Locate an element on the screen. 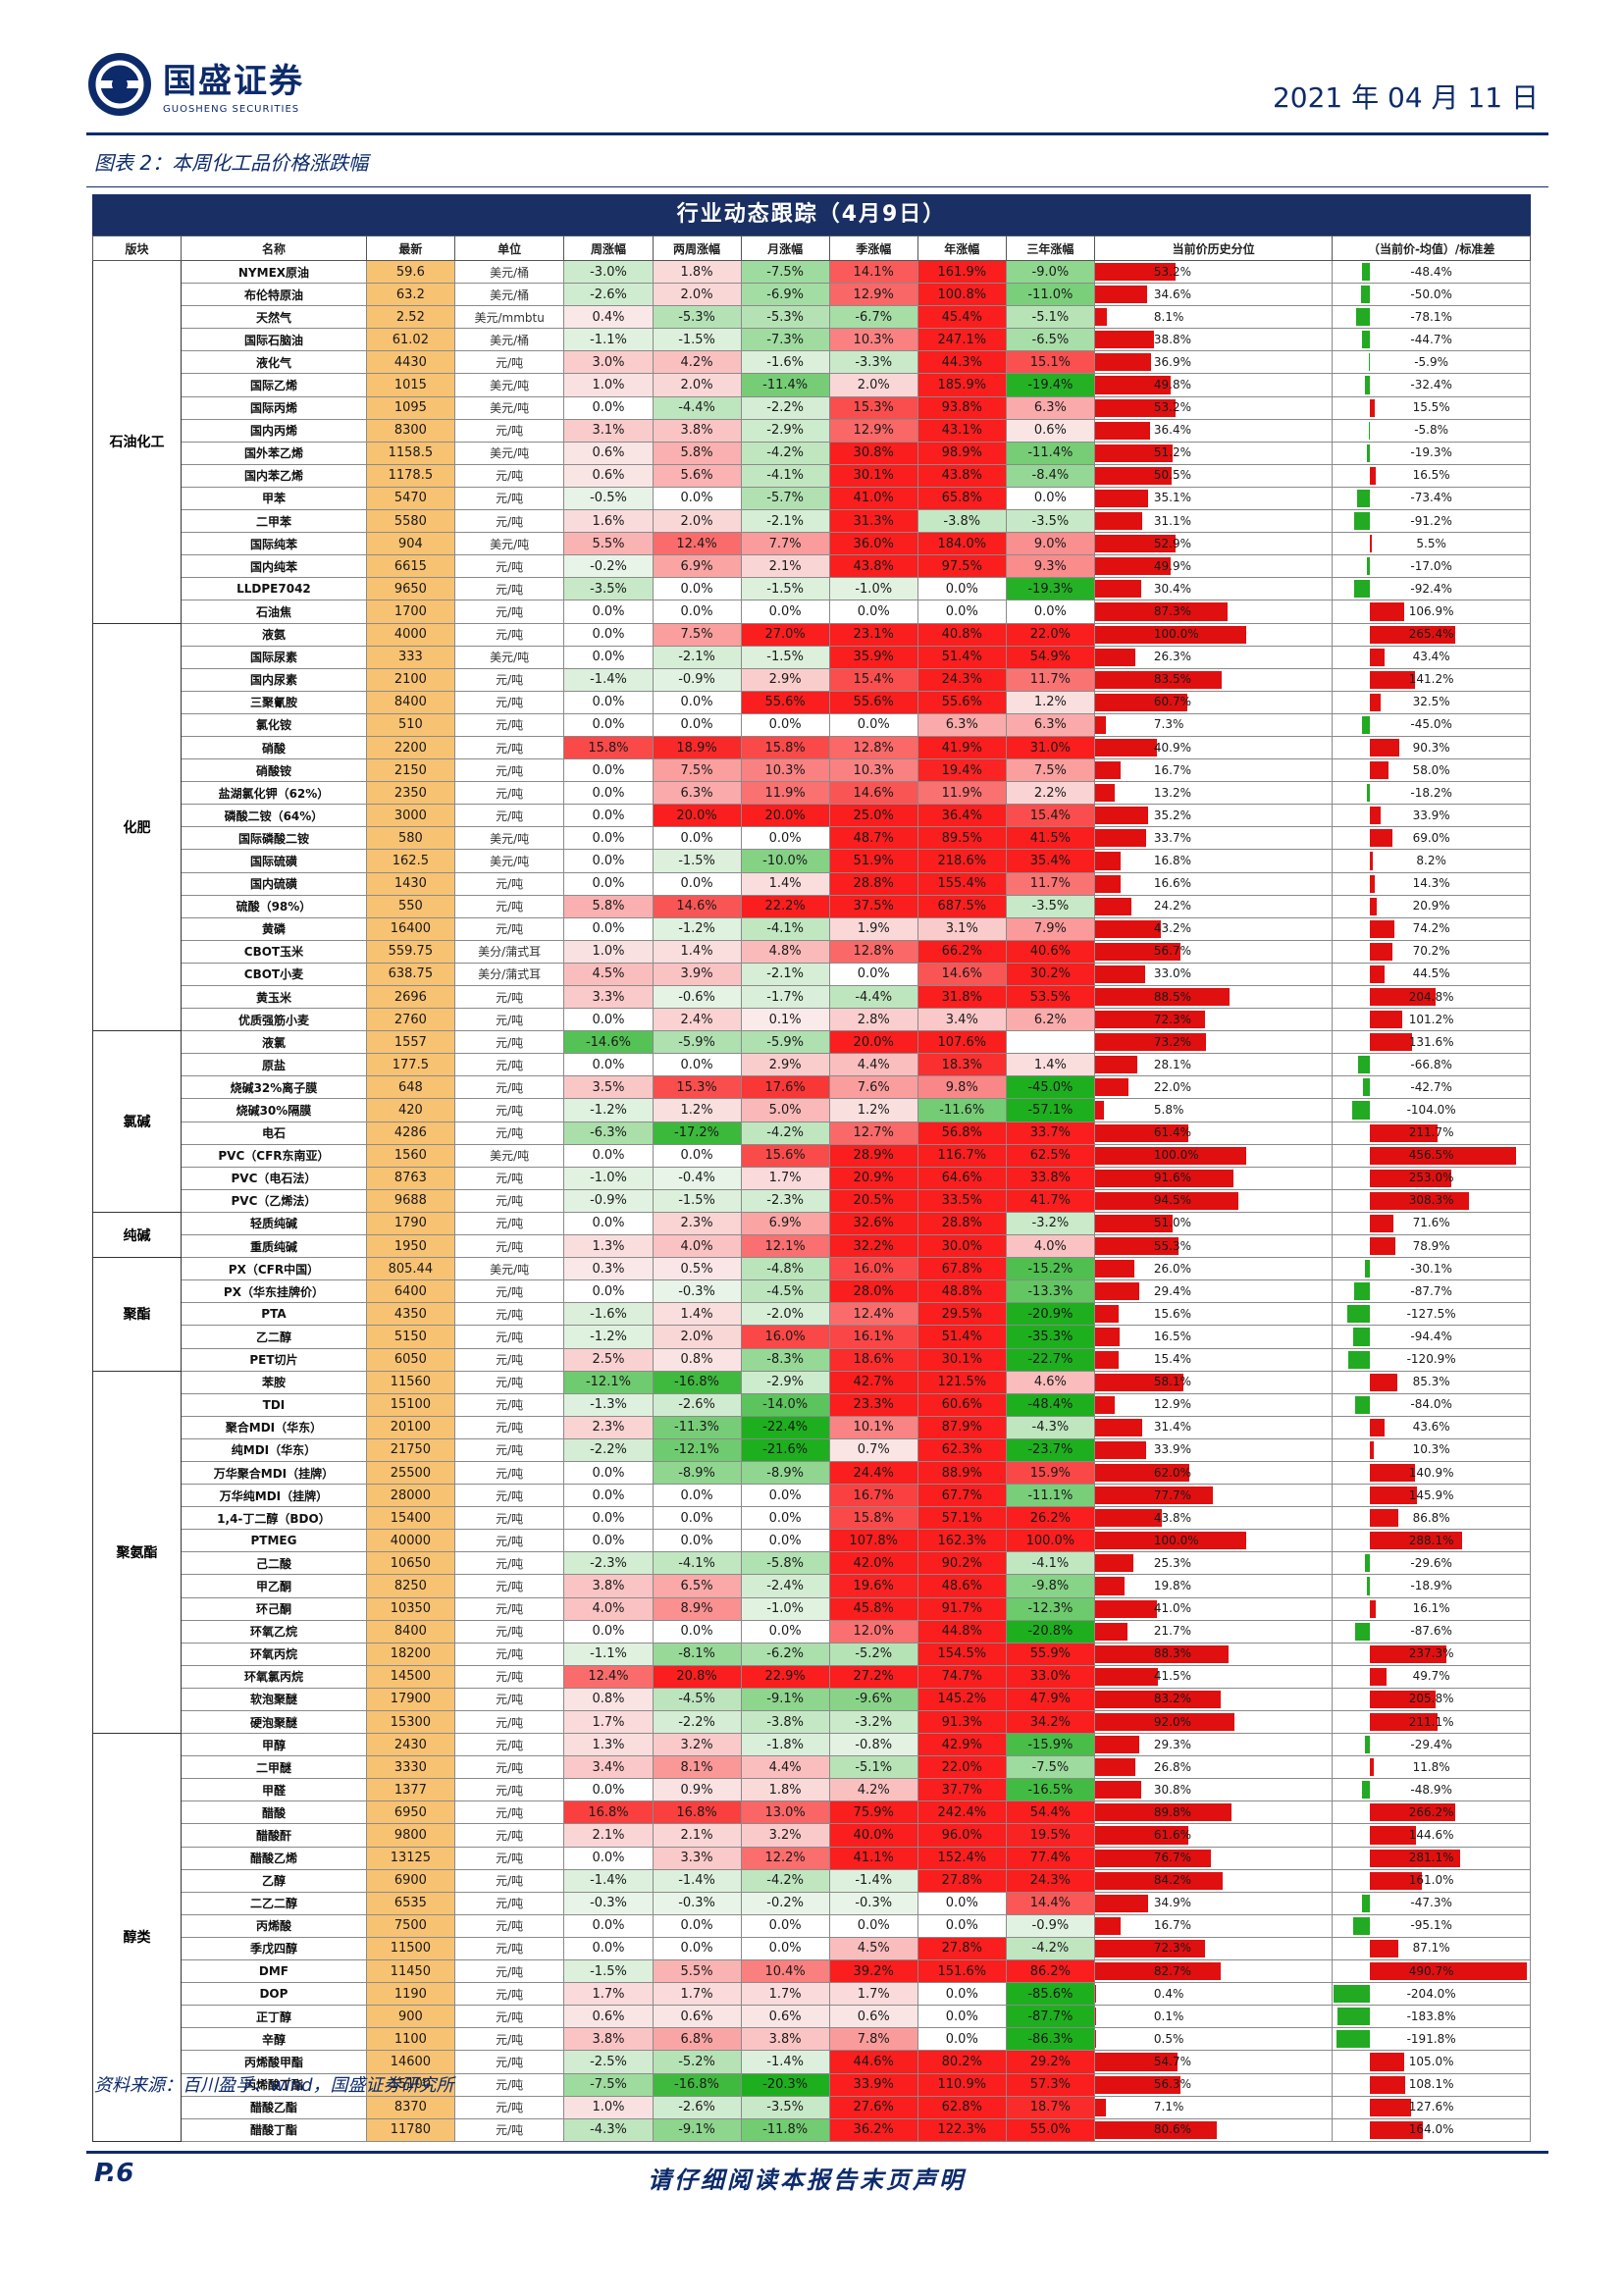 The width and height of the screenshot is (1624, 2296). deviation-value: 20.9% is located at coordinates (1431, 906).